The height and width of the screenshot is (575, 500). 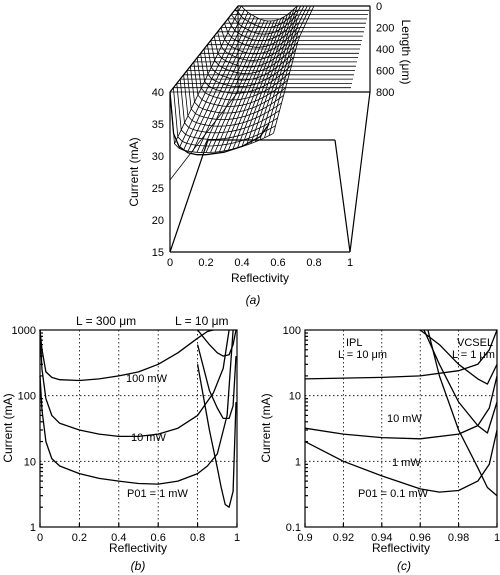 I want to click on panel-c-x-axis-label: Reflectivity, so click(x=401, y=548).